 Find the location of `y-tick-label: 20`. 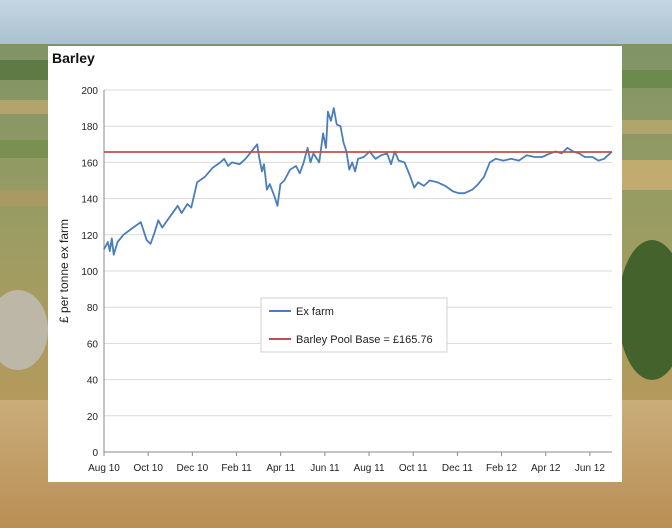

y-tick-label: 20 is located at coordinates (93, 417).